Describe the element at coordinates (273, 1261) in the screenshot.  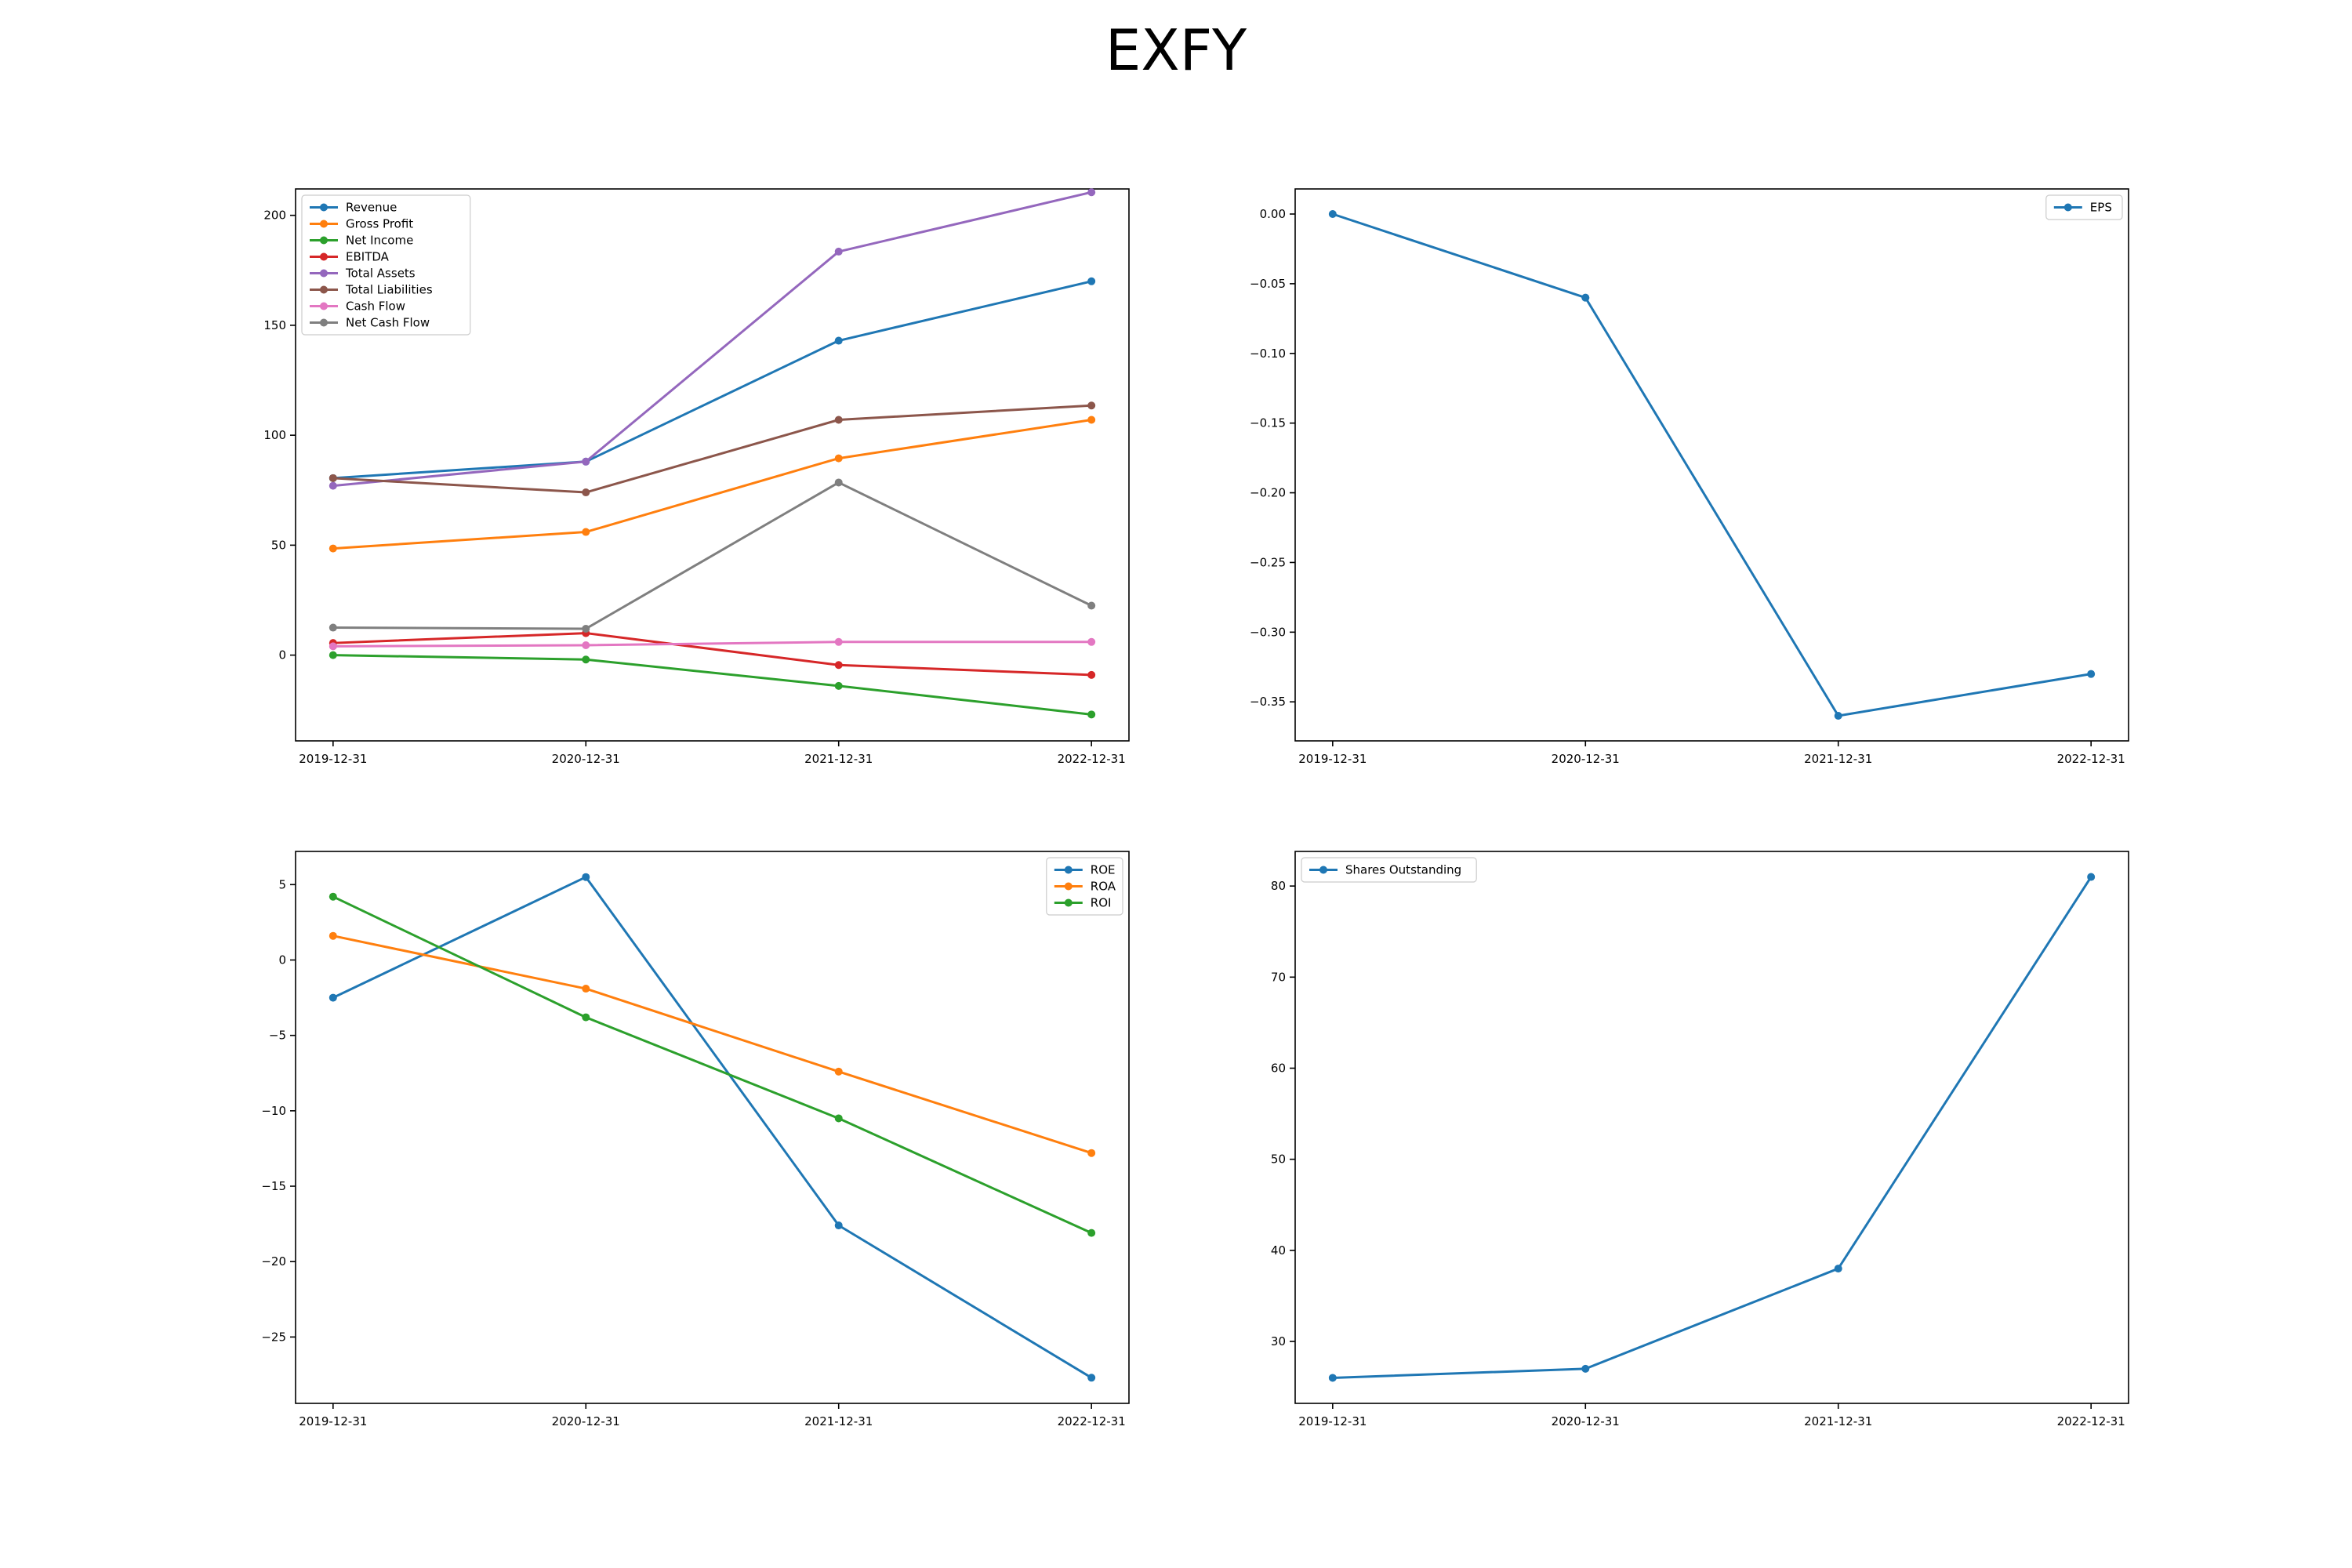
I see `y-tick-label: −20` at that location.